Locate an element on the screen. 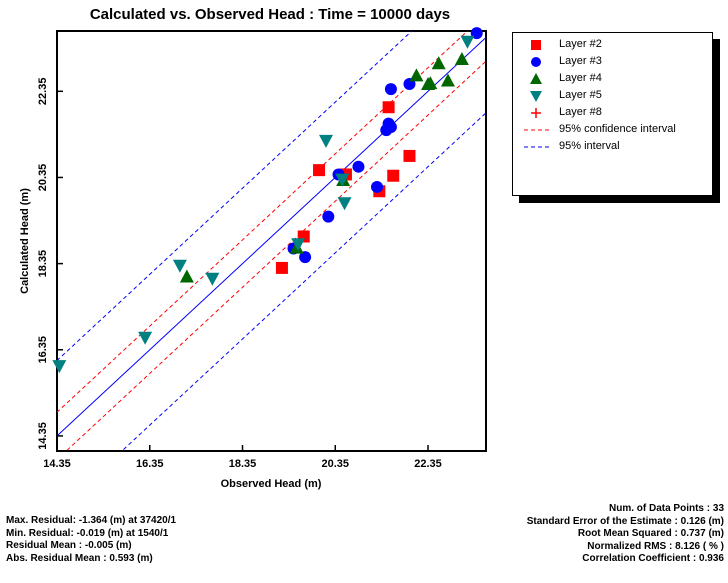 This screenshot has height=583, width=728. stat-line: Abs. Residual Mean : 0.593 (m) is located at coordinates (79, 558).